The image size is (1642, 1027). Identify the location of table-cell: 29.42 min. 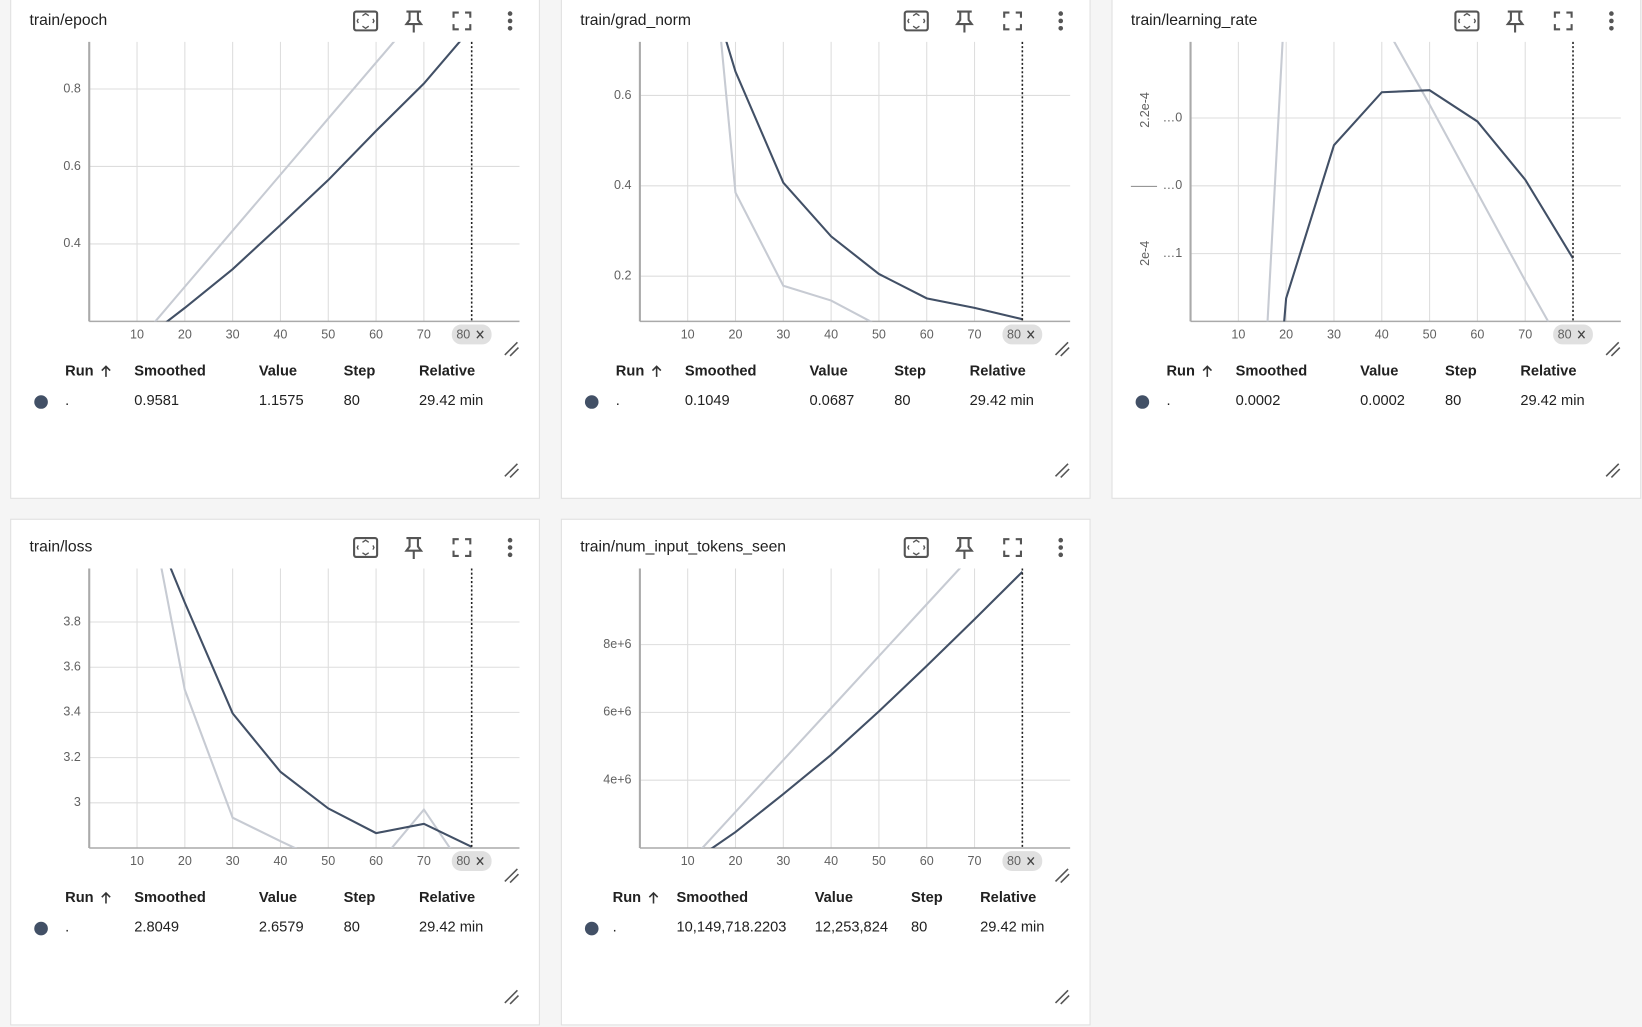
(451, 927).